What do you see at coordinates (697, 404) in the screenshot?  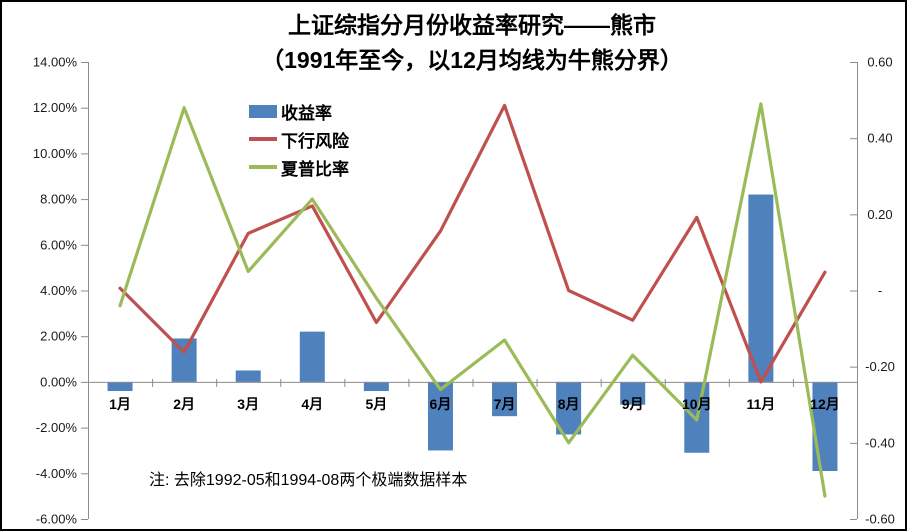 I see `category-label-10月: 10月` at bounding box center [697, 404].